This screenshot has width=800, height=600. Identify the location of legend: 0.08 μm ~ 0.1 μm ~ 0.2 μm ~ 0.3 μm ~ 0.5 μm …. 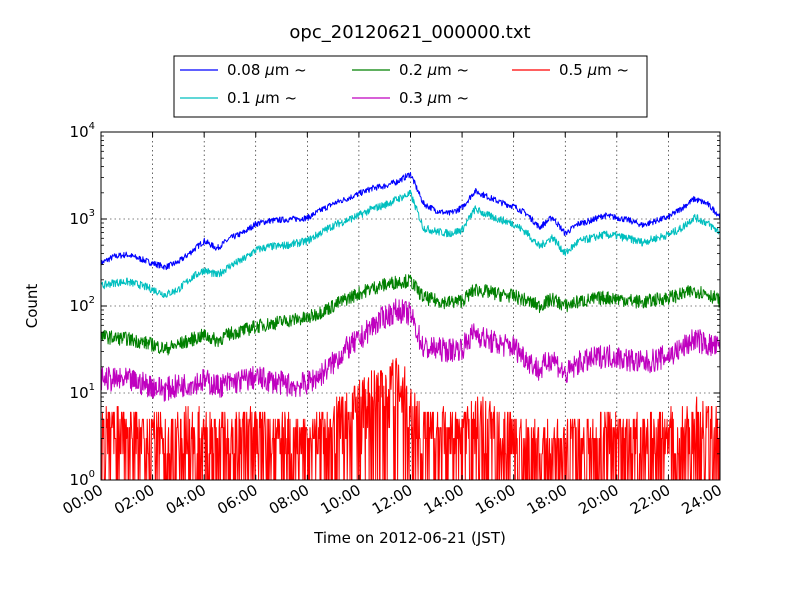
(410, 86).